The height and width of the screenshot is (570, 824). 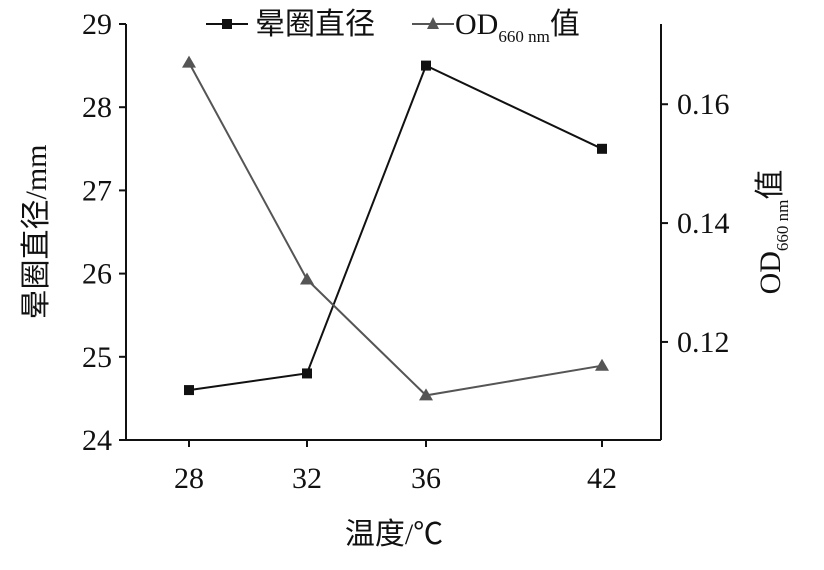 I want to click on legend-marker-triangle, so click(x=433, y=23).